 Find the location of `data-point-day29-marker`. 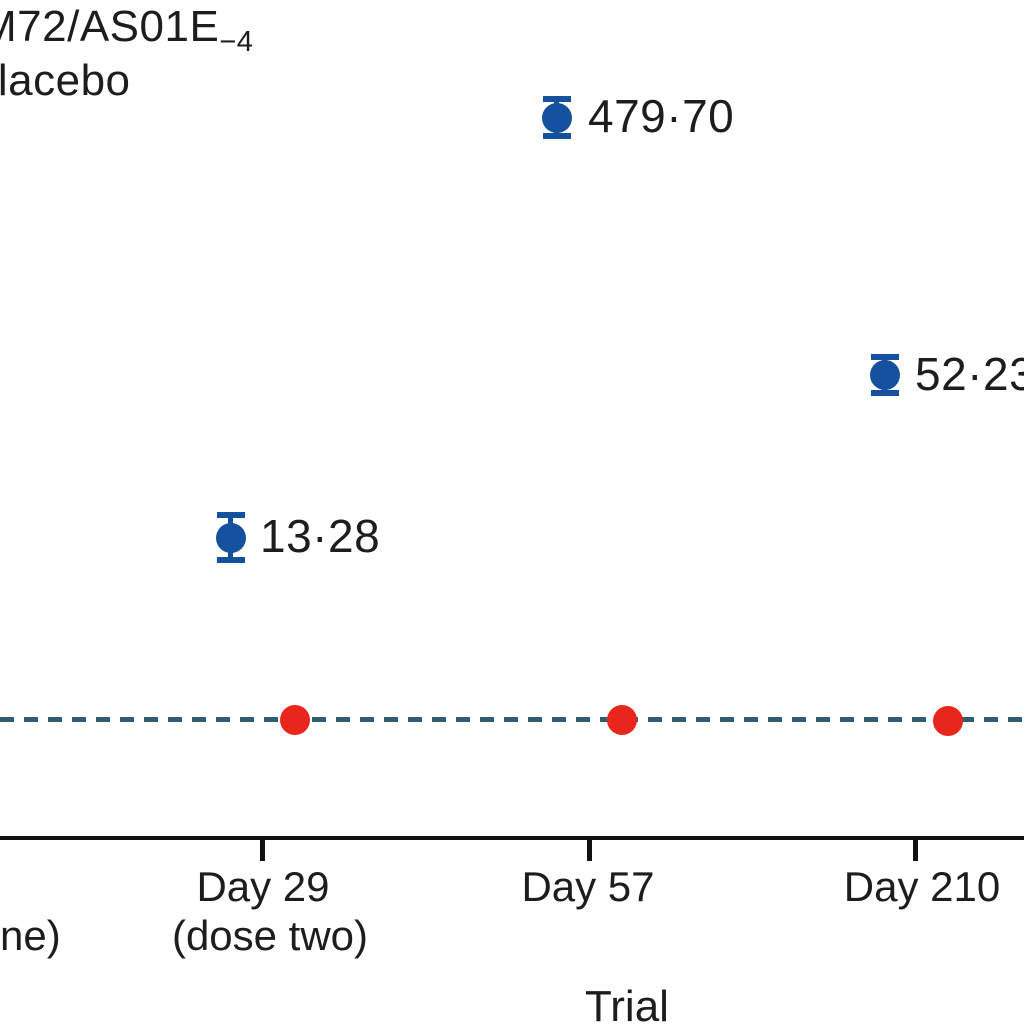

data-point-day29-marker is located at coordinates (231, 537).